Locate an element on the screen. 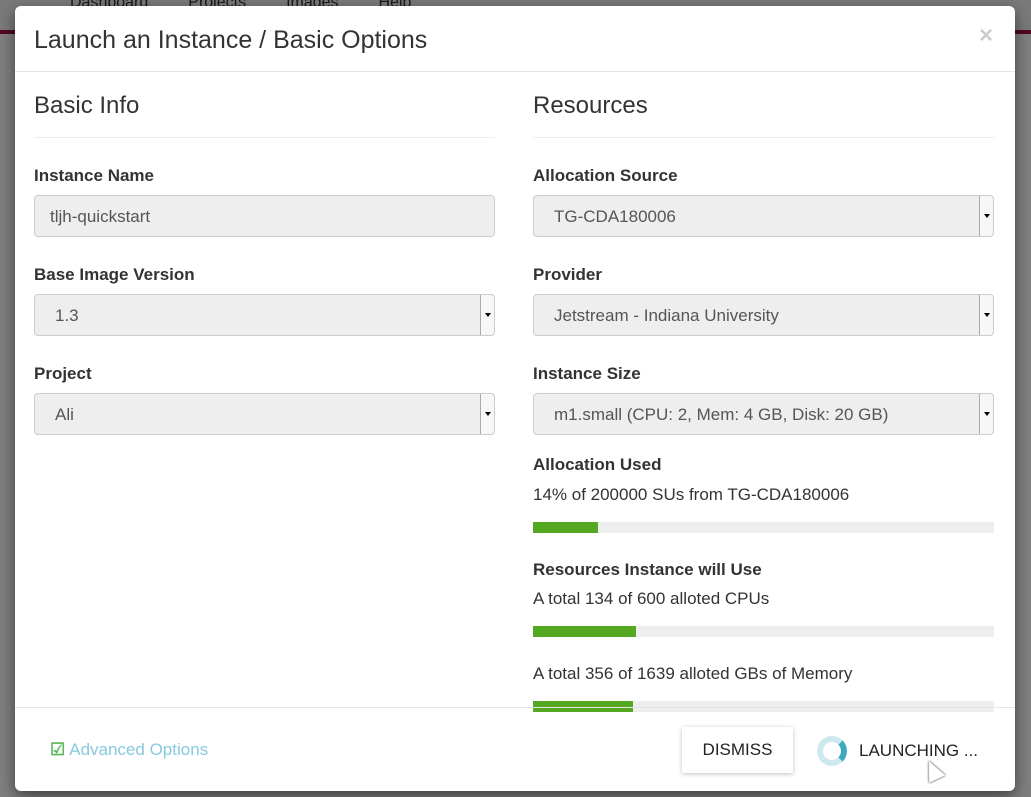 Image resolution: width=1031 pixels, height=797 pixels. section-heading: Basic Info is located at coordinates (264, 115).